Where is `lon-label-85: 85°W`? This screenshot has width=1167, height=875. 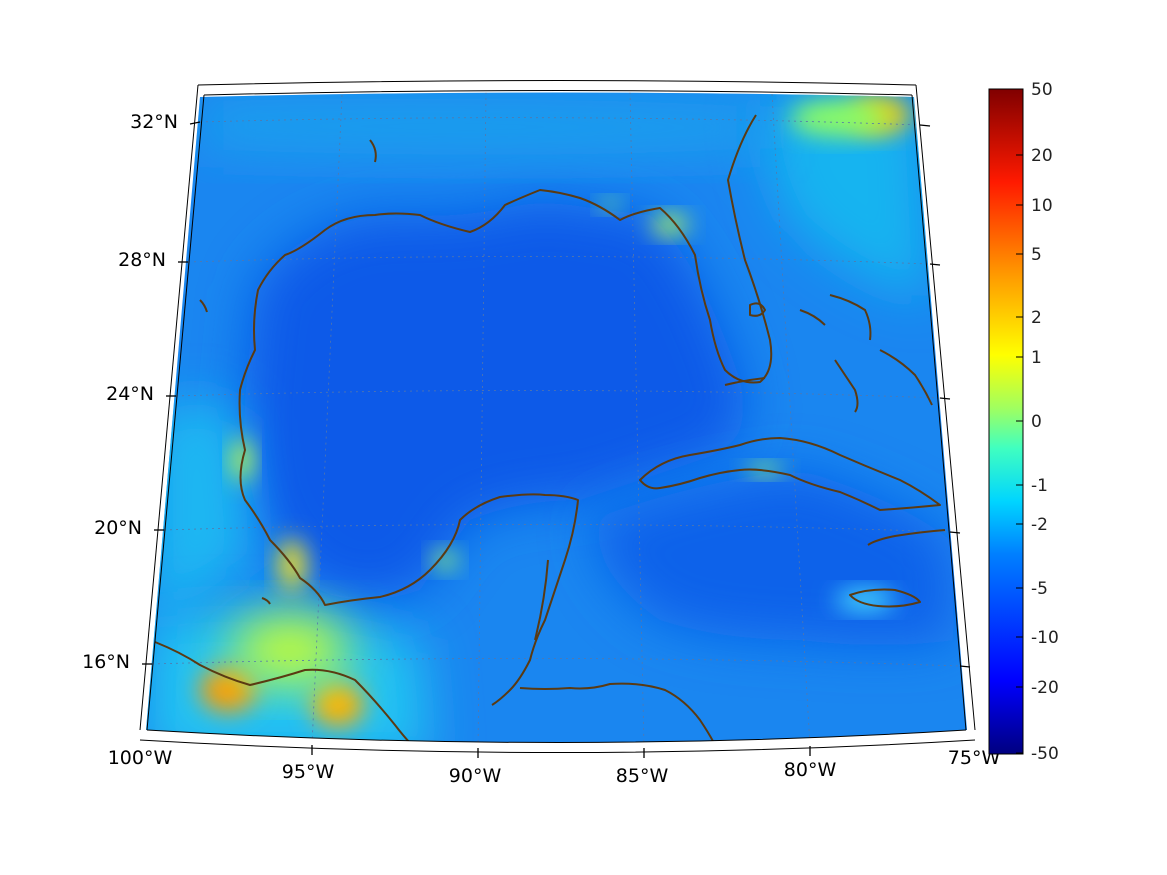
lon-label-85: 85°W is located at coordinates (642, 776).